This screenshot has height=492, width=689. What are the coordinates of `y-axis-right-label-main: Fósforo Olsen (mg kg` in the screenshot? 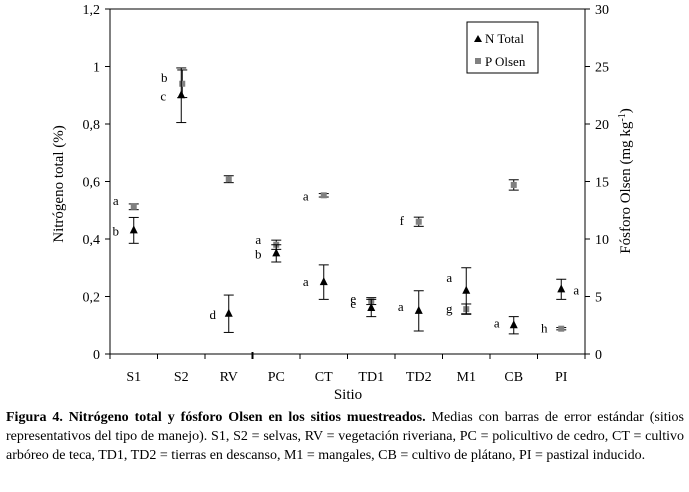 It's located at (626, 187).